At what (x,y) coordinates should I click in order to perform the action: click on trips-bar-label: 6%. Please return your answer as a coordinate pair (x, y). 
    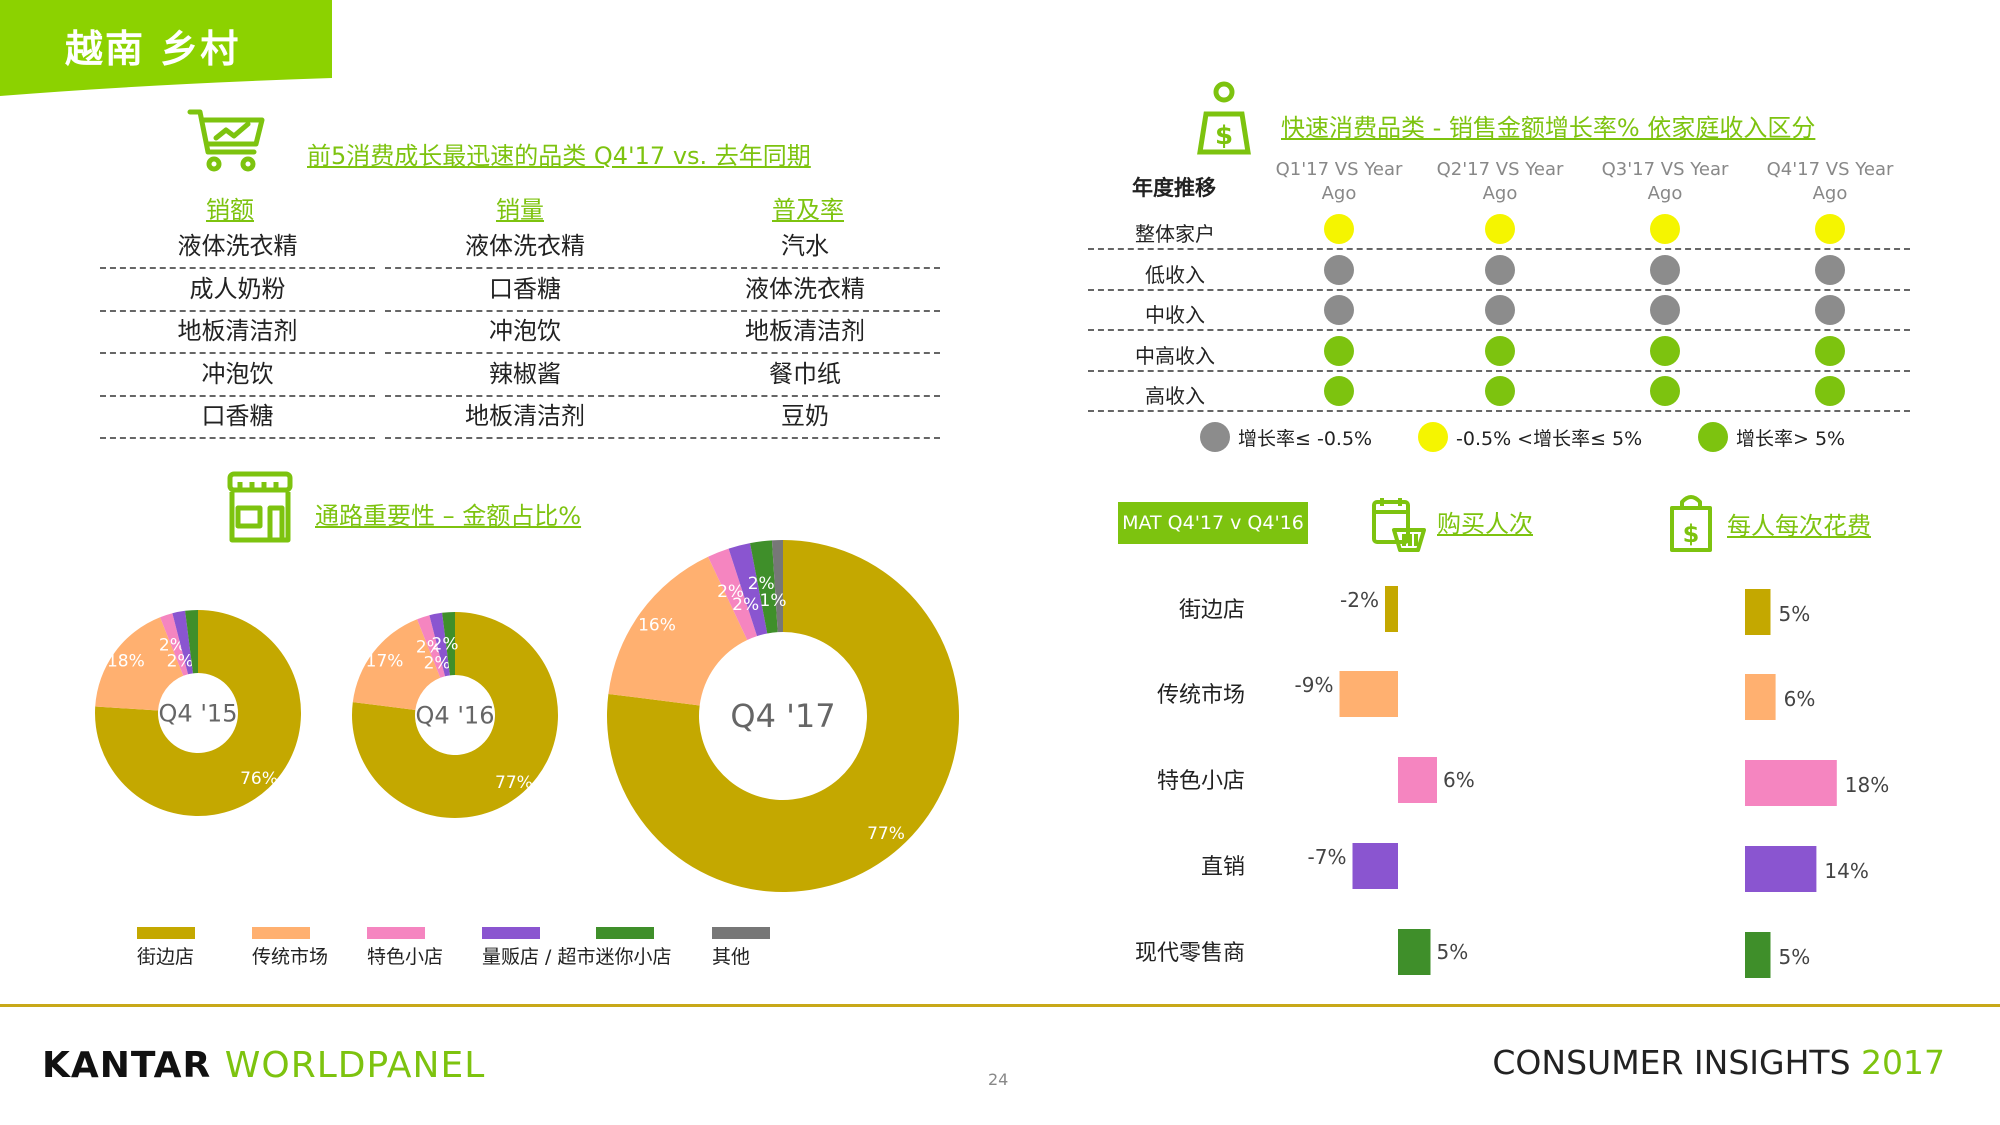
    Looking at the image, I should click on (1459, 780).